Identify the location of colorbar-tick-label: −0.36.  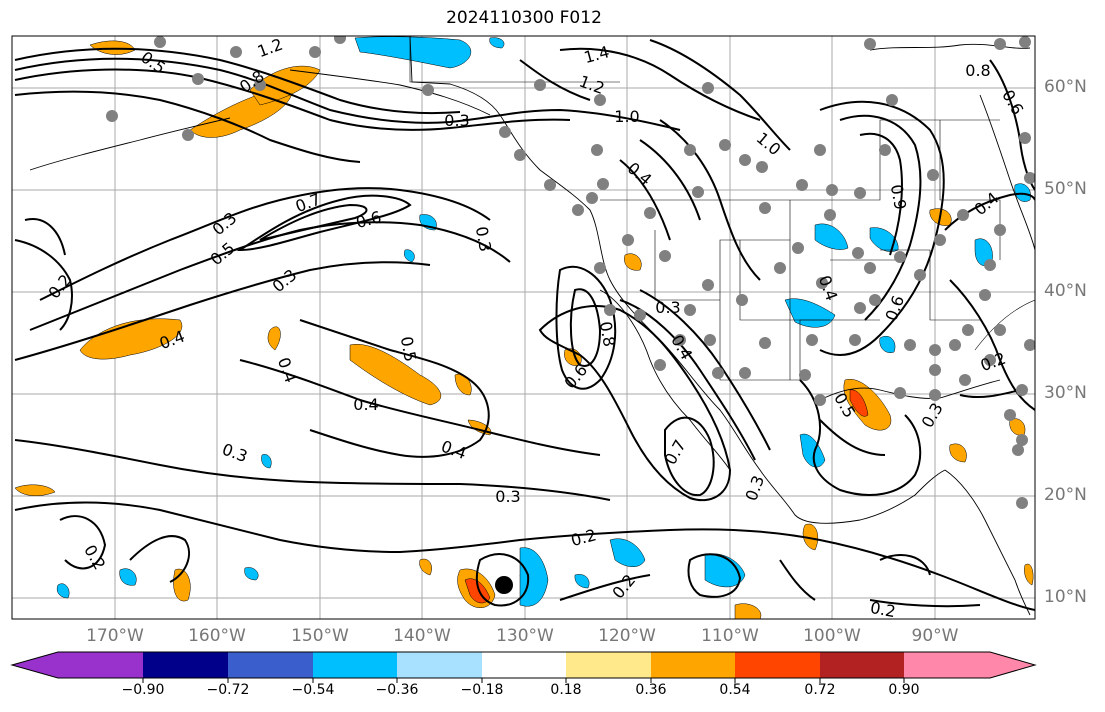
(397, 690).